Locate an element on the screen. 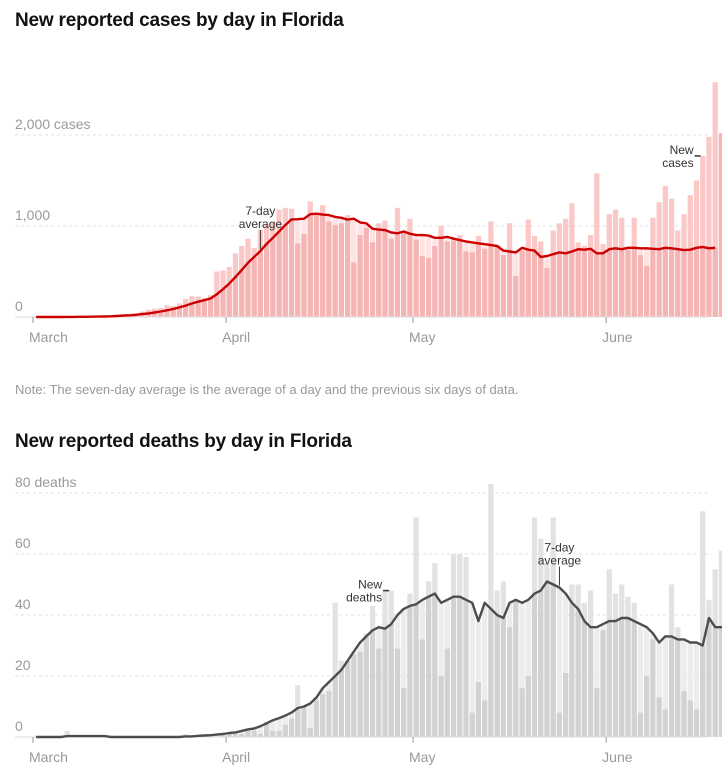 The height and width of the screenshot is (768, 722). seven-day-average-line is located at coordinates (376, 265).